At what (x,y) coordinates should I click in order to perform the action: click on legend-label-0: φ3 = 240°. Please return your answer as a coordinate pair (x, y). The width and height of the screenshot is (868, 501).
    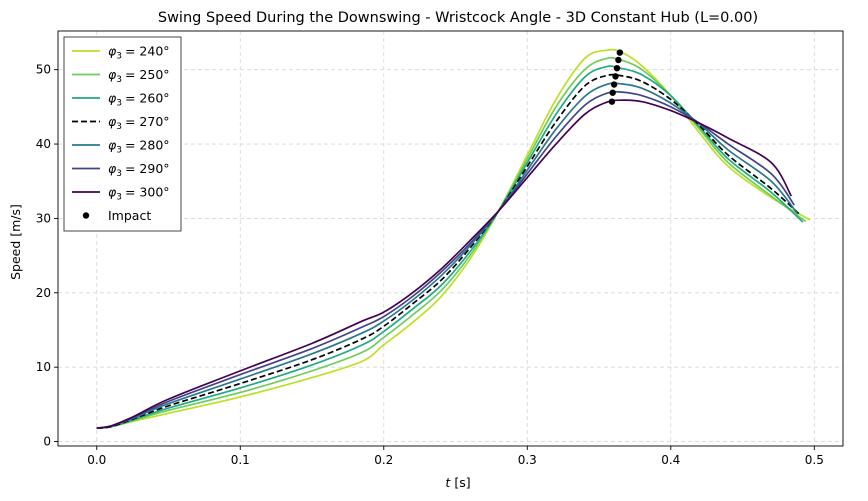
    Looking at the image, I should click on (139, 53).